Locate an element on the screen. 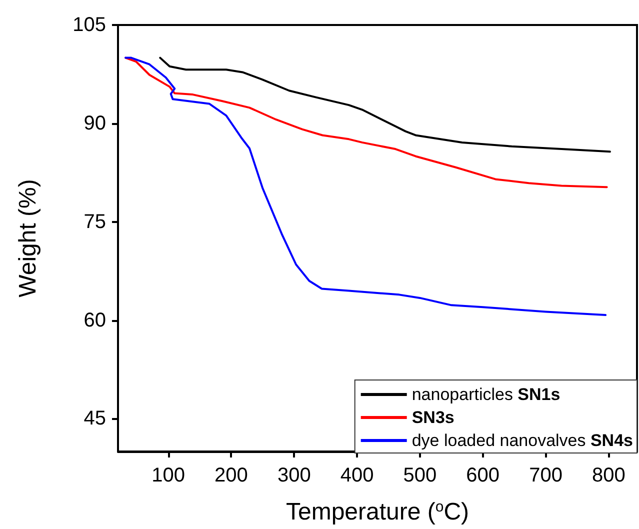  y-tick-label: 90 is located at coordinates (95, 123).